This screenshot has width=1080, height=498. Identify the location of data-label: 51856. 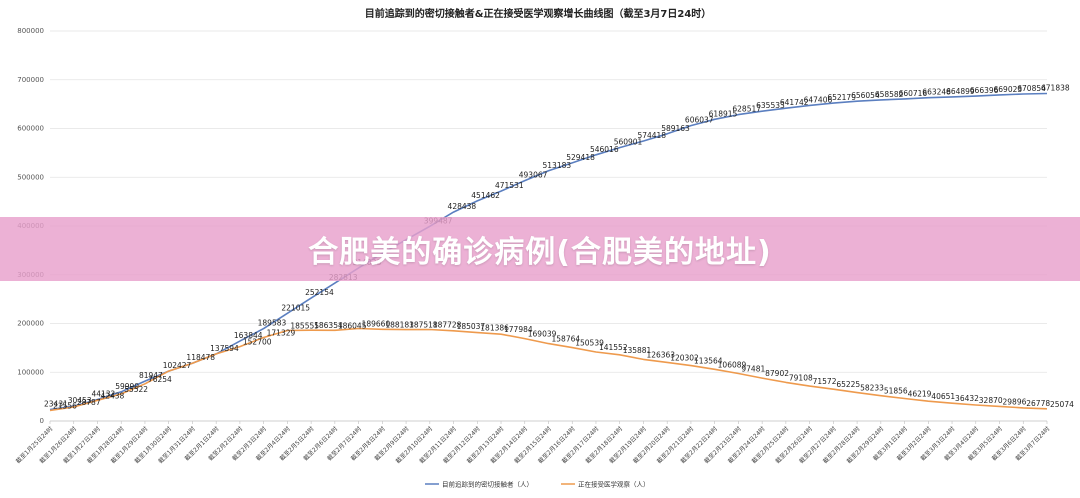
(896, 391).